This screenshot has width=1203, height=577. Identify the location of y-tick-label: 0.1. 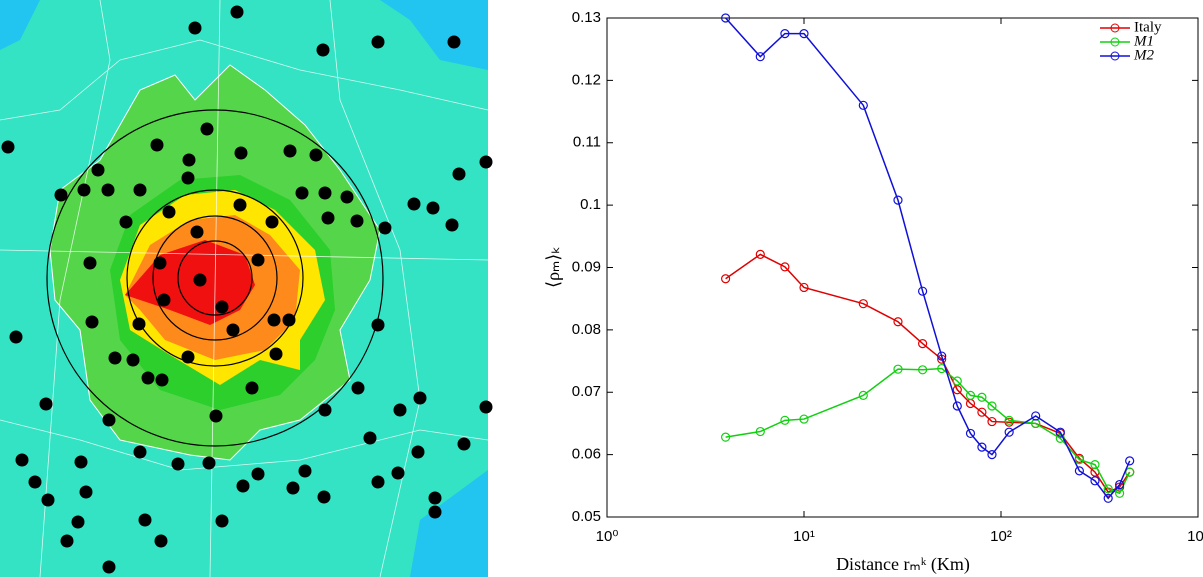
(590, 204).